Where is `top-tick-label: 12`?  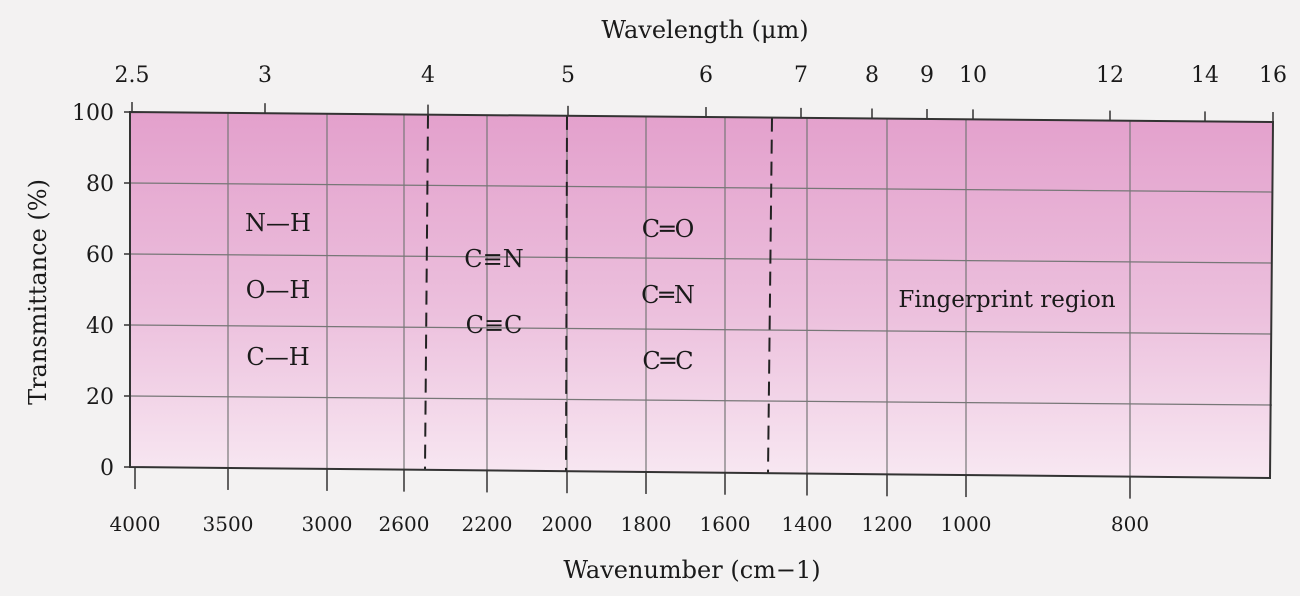 top-tick-label: 12 is located at coordinates (1110, 75).